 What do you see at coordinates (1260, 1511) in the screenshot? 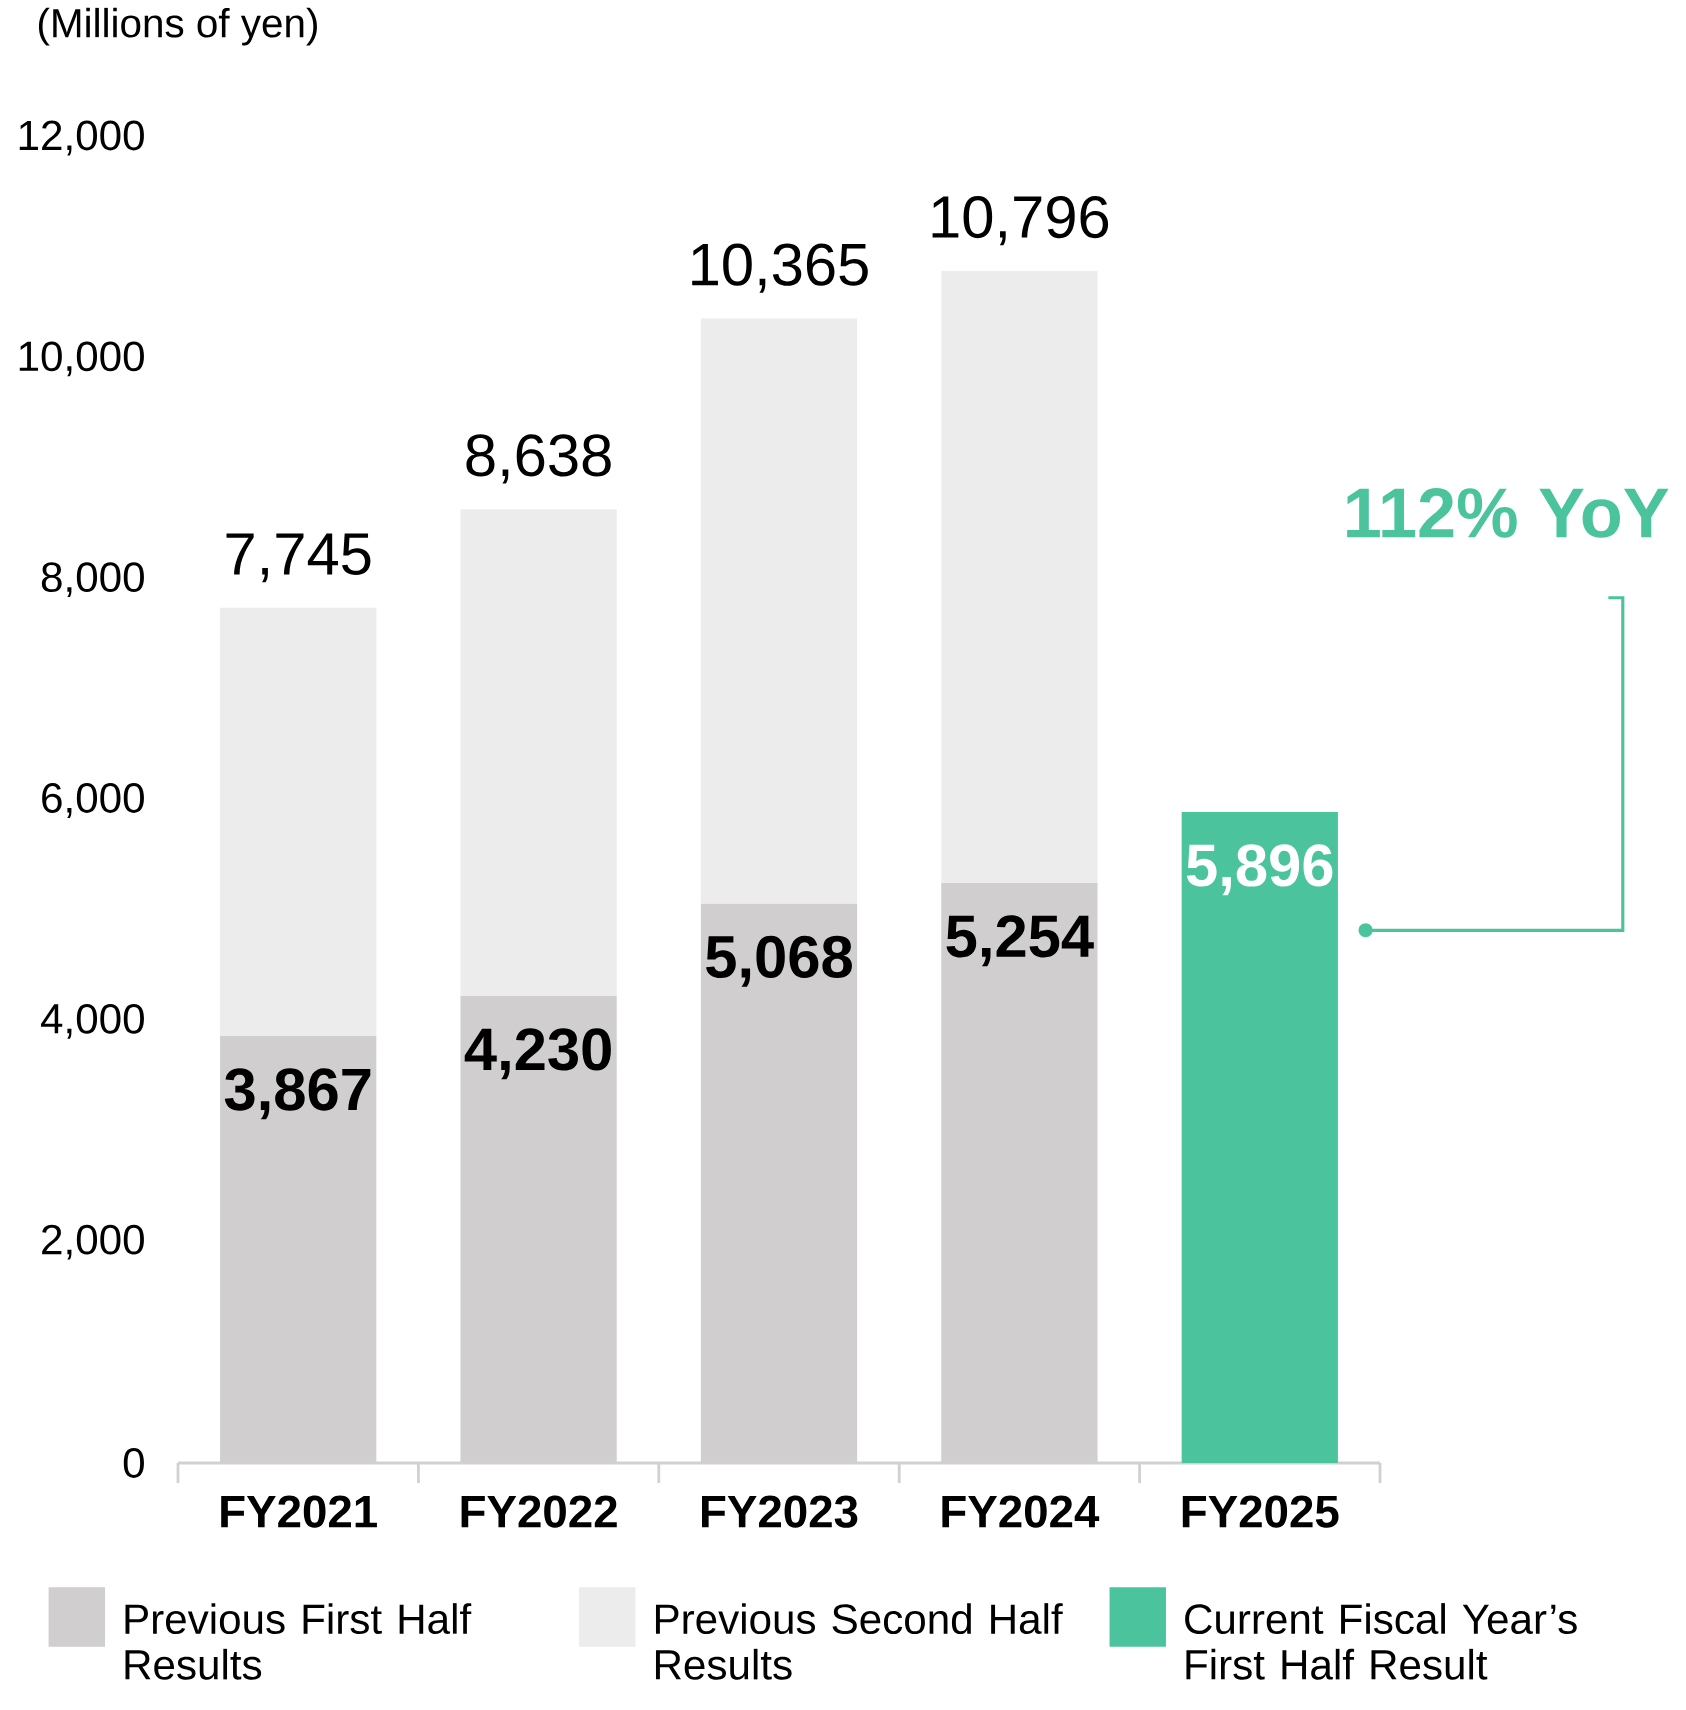
I see `x-tick-label: FY2025` at bounding box center [1260, 1511].